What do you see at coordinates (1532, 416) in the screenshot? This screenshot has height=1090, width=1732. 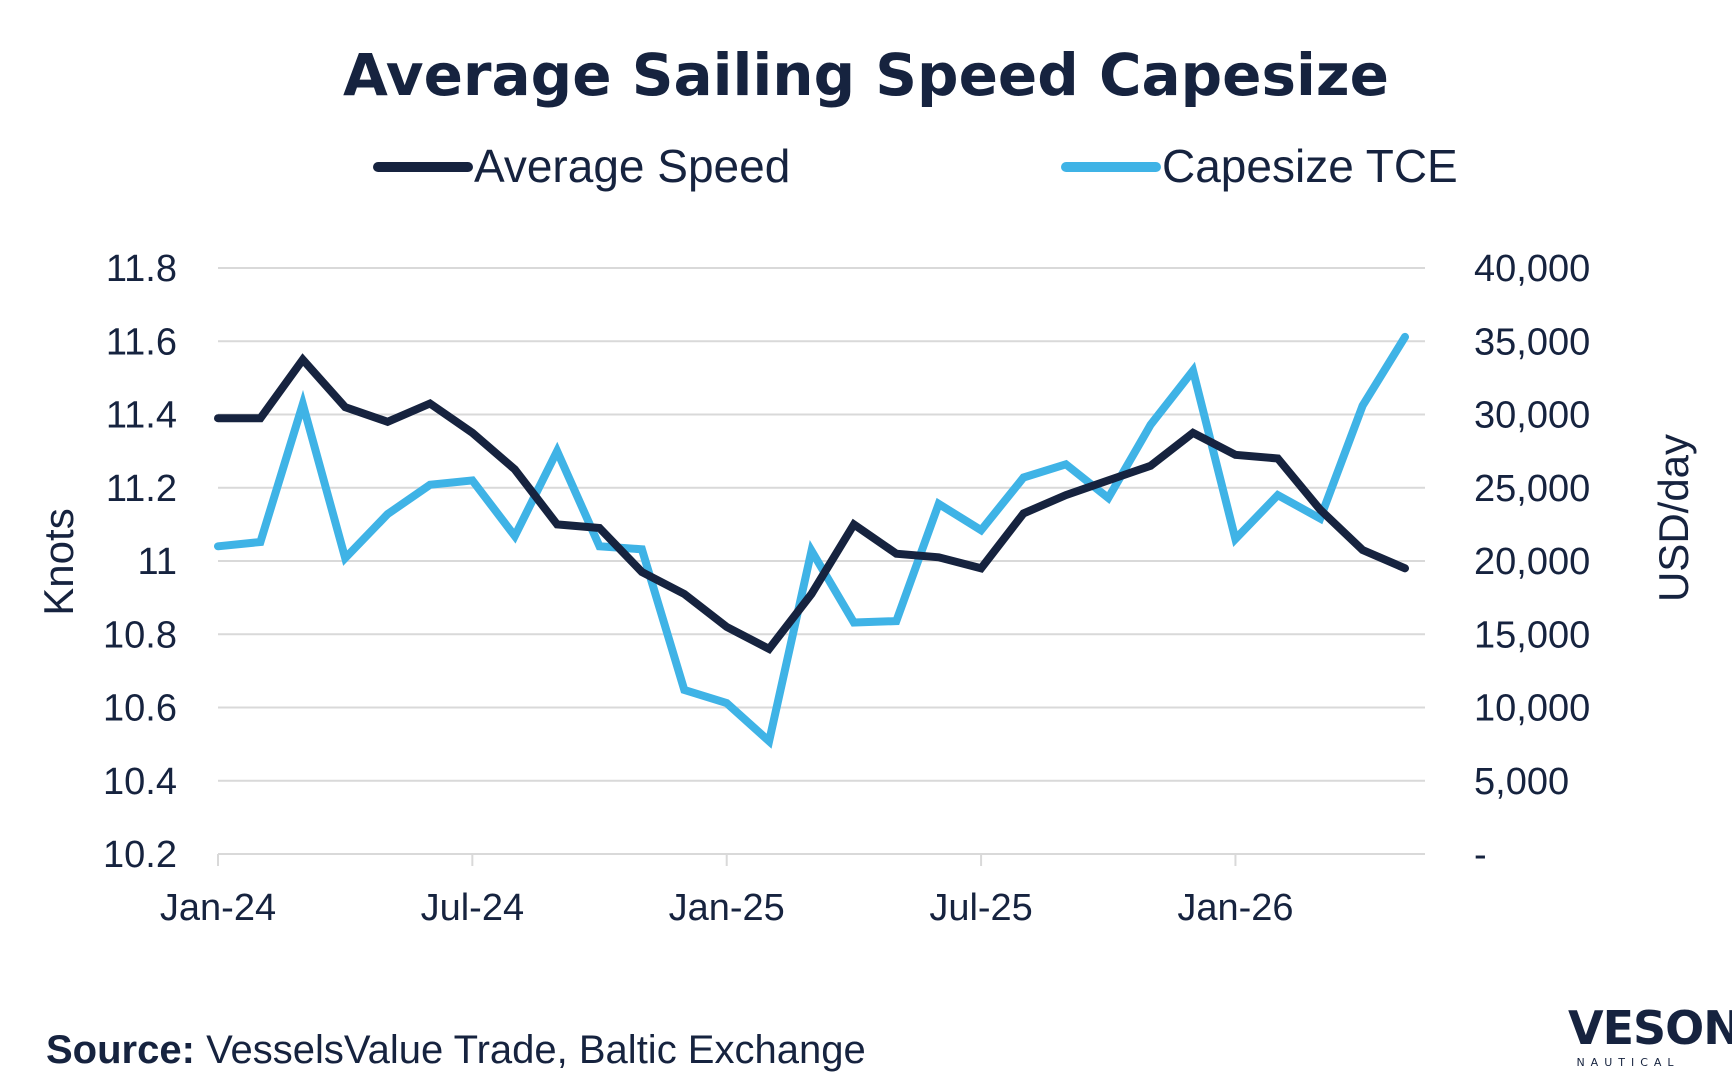 I see `y-right-tick-label: 30,000` at bounding box center [1532, 416].